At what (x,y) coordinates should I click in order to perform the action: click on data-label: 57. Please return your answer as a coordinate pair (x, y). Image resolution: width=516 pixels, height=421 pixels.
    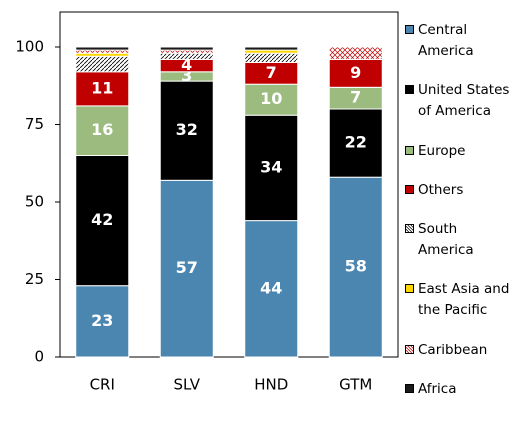
    Looking at the image, I should click on (187, 267).